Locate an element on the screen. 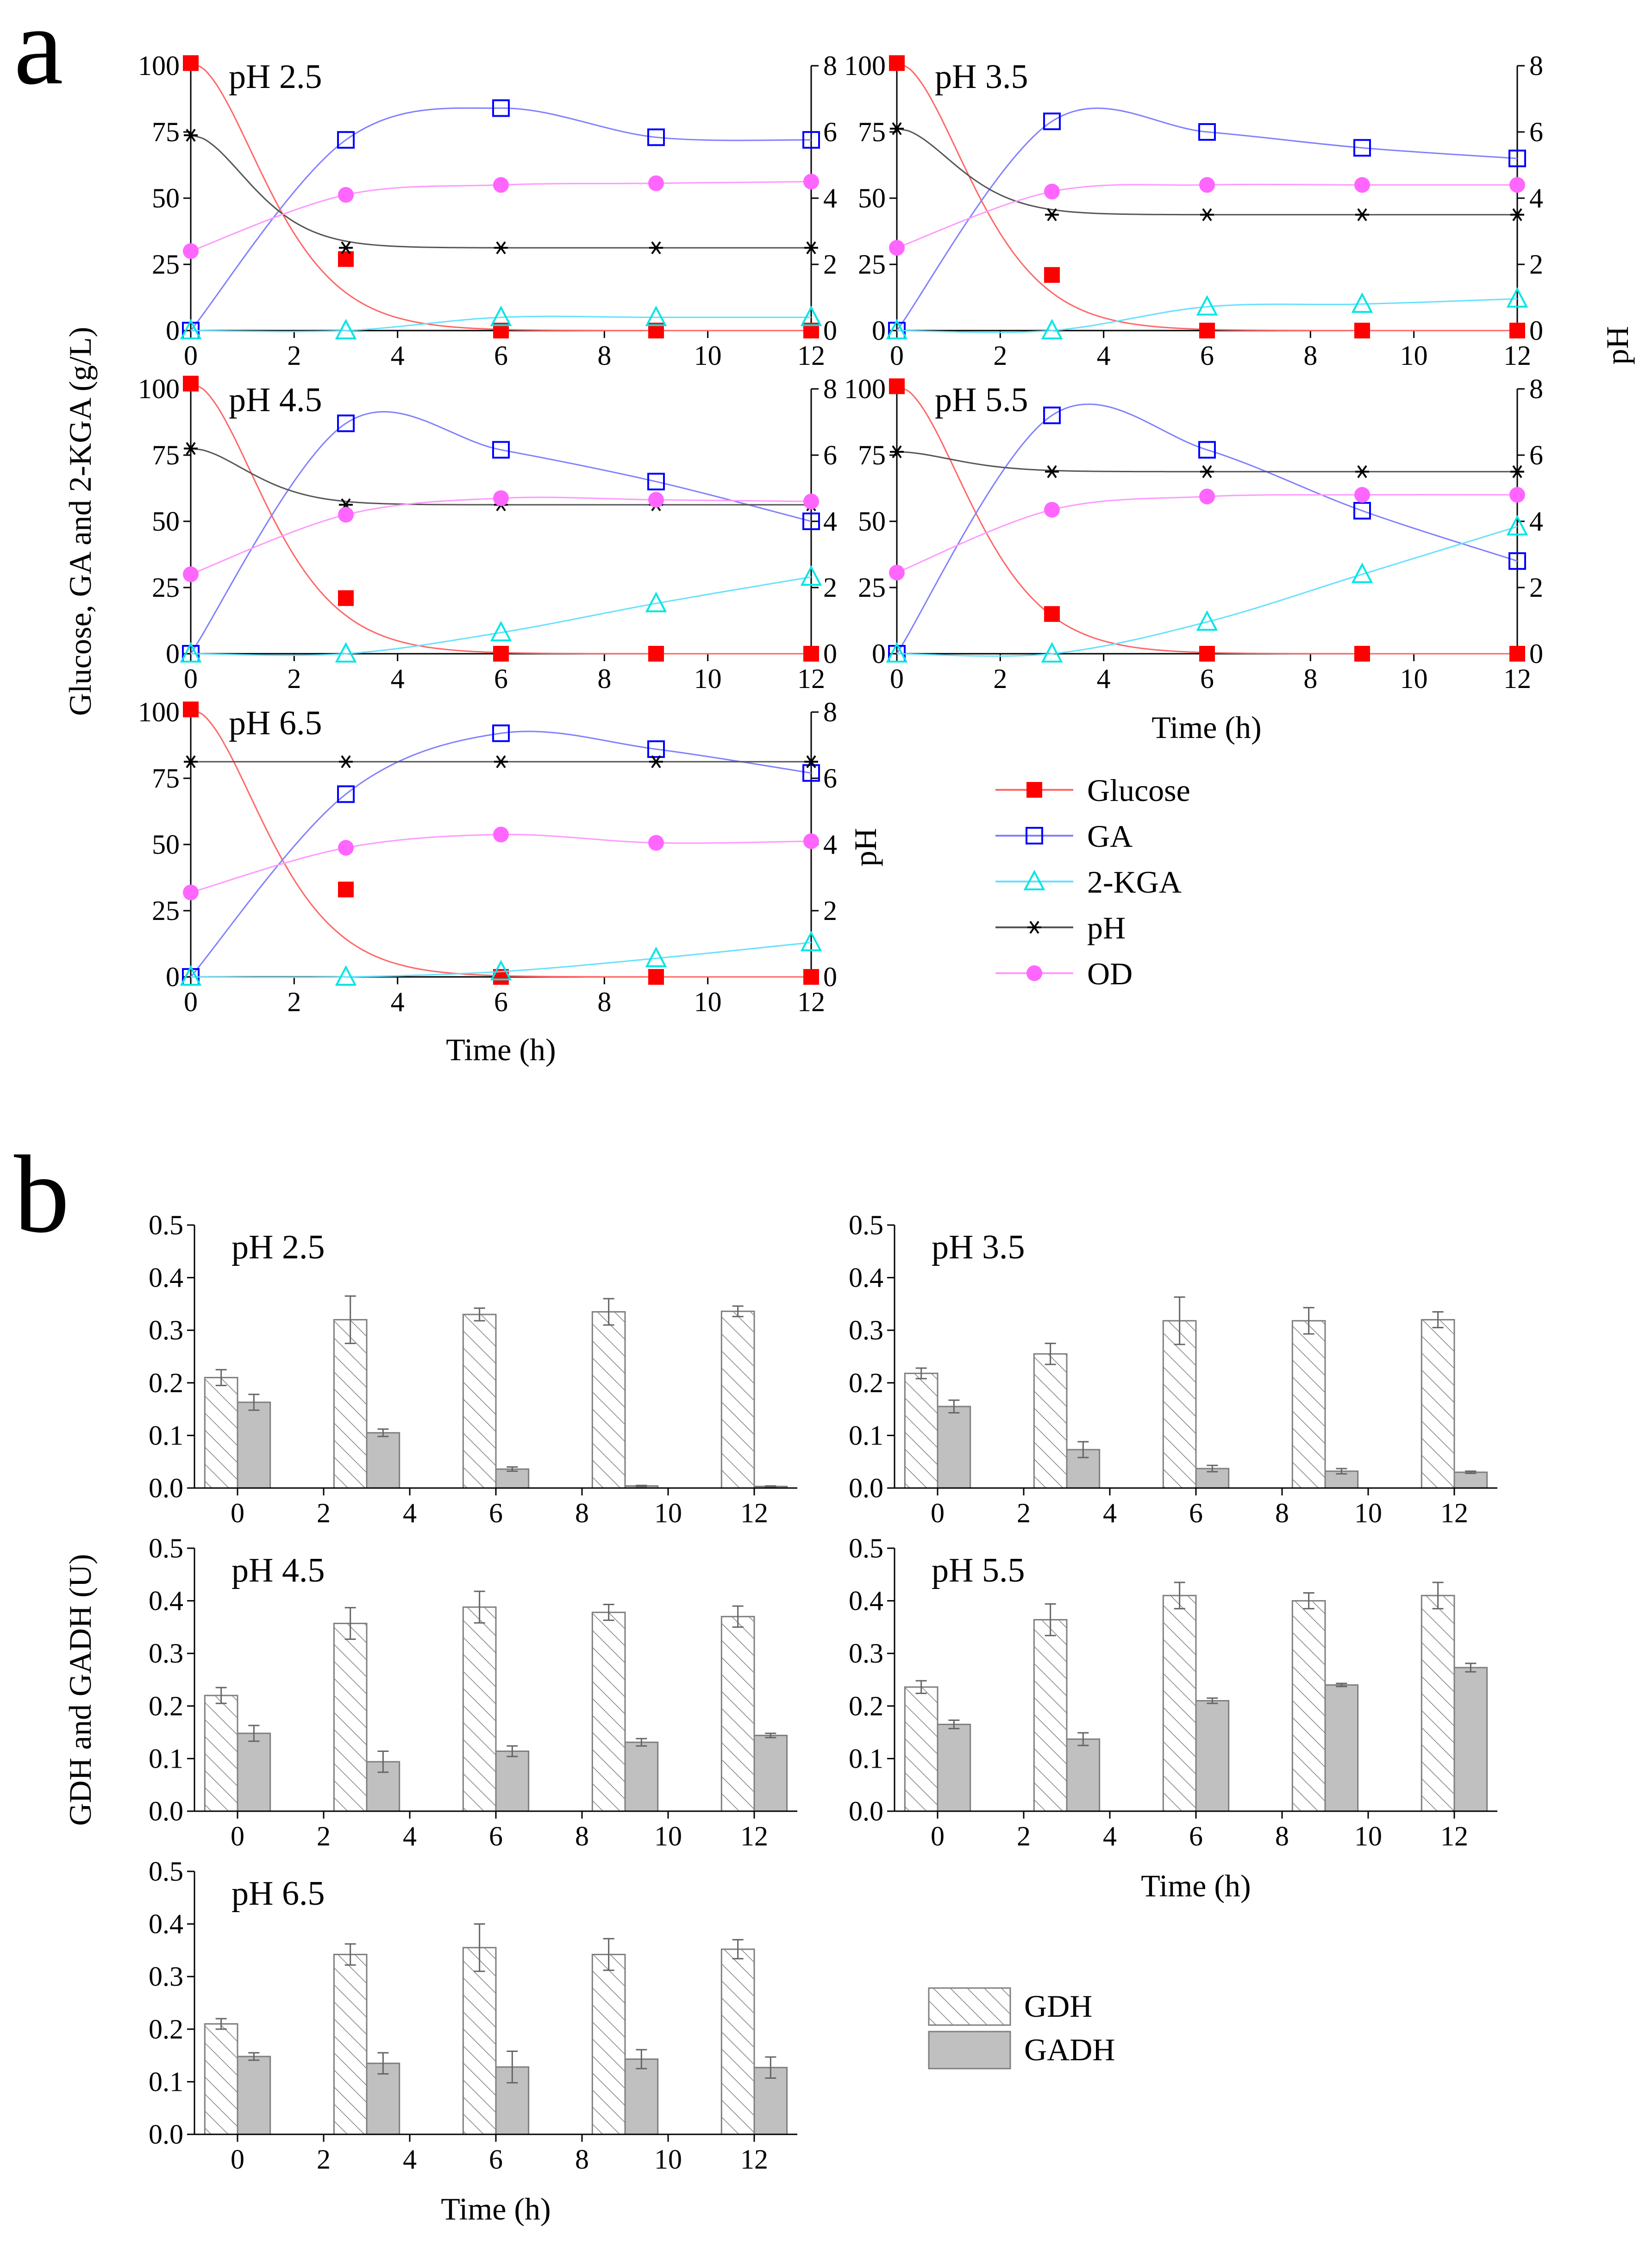 Image resolution: width=1652 pixels, height=2245 pixels. y2-tick-label: 0 is located at coordinates (830, 653).